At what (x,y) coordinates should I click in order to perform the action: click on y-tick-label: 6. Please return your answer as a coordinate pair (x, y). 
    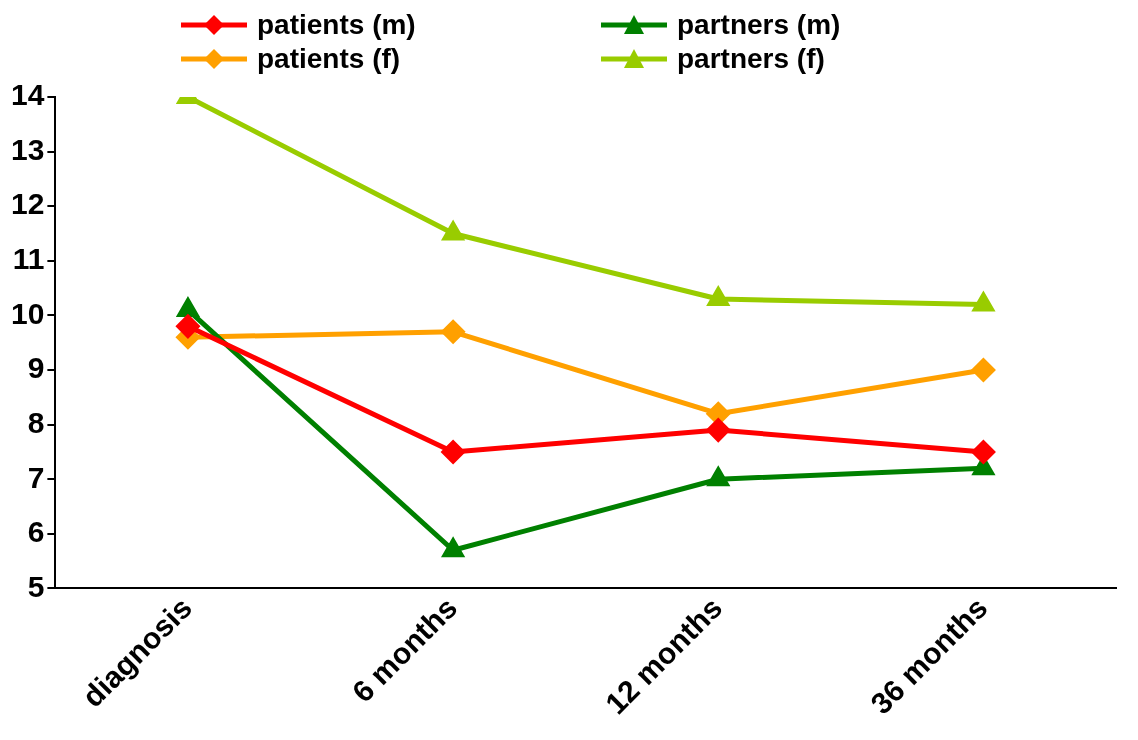
    Looking at the image, I should click on (36, 532).